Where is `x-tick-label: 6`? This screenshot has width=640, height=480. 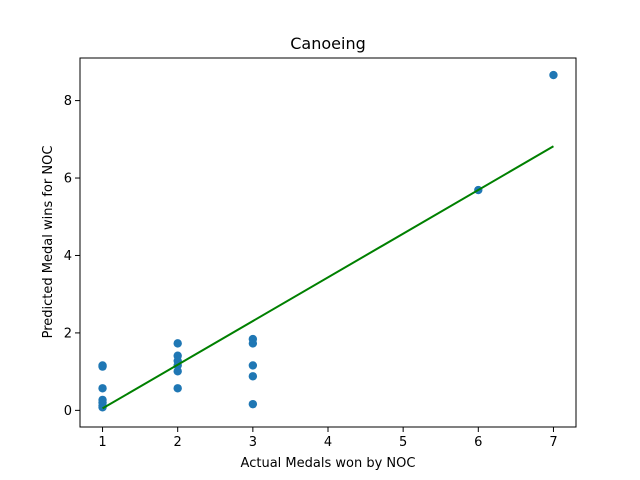 x-tick-label: 6 is located at coordinates (478, 442).